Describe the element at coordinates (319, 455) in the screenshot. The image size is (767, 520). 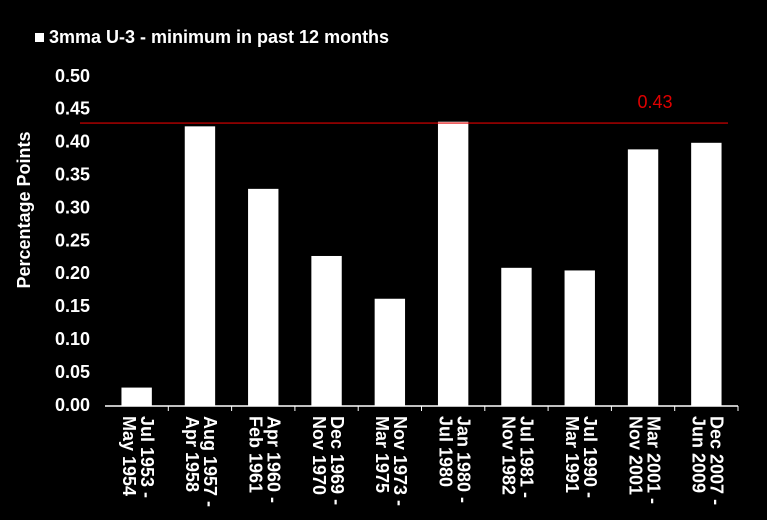
I see `x-tick-label: Nov 1970` at that location.